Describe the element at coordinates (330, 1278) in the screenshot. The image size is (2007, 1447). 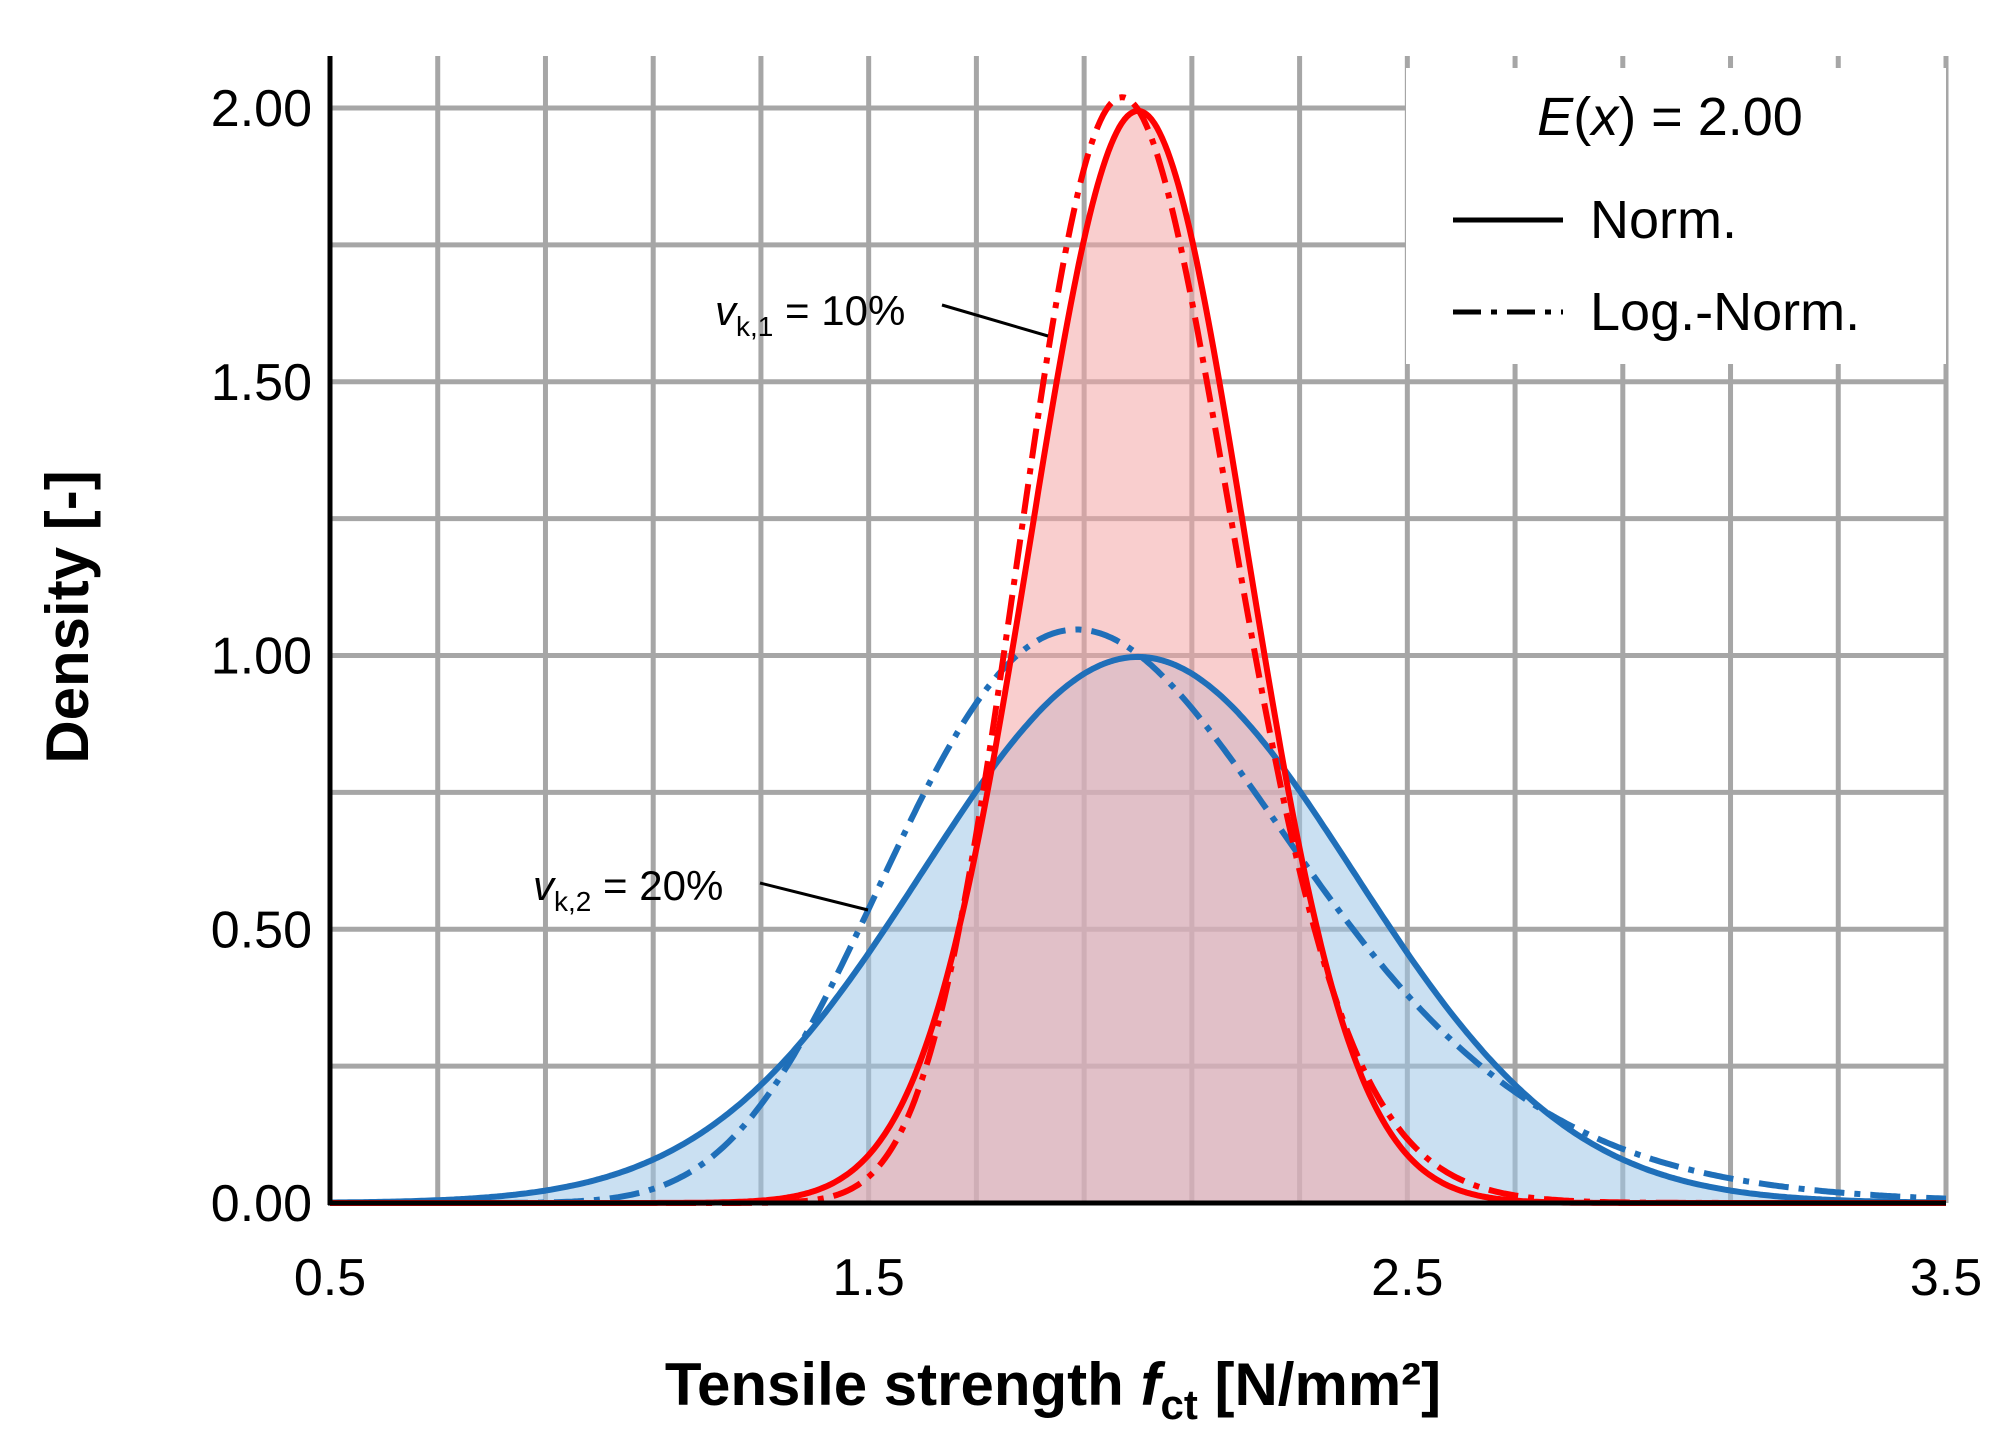
I see `x-tick-label: 0.5` at that location.